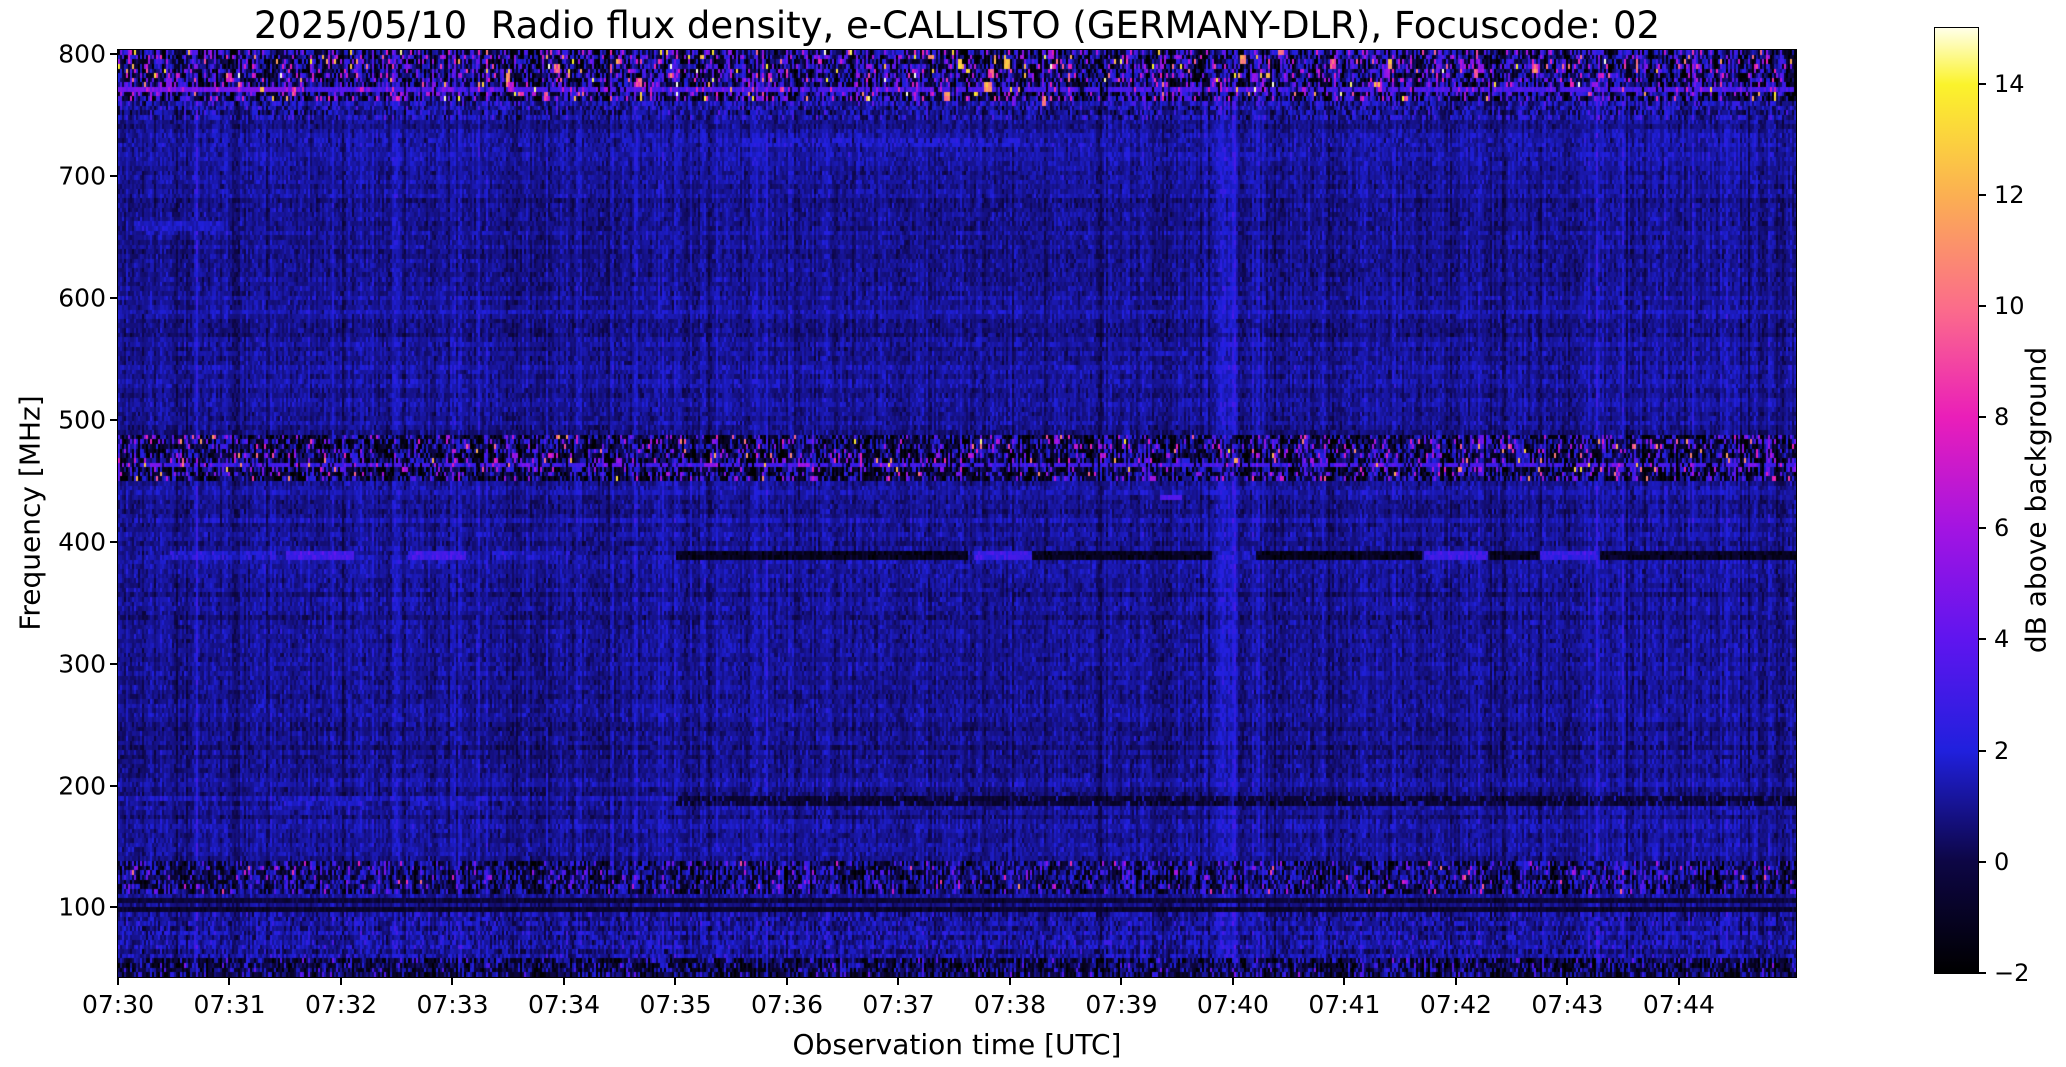  What do you see at coordinates (1121, 1004) in the screenshot?
I see `x-tick-label: 07:39` at bounding box center [1121, 1004].